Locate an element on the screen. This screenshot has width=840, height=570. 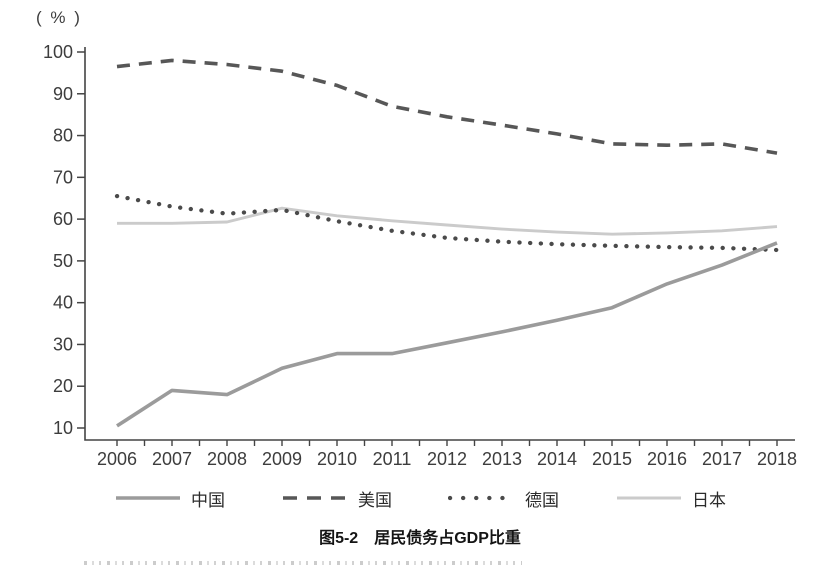
cropped-source-note-remnant is located at coordinates (303, 563).